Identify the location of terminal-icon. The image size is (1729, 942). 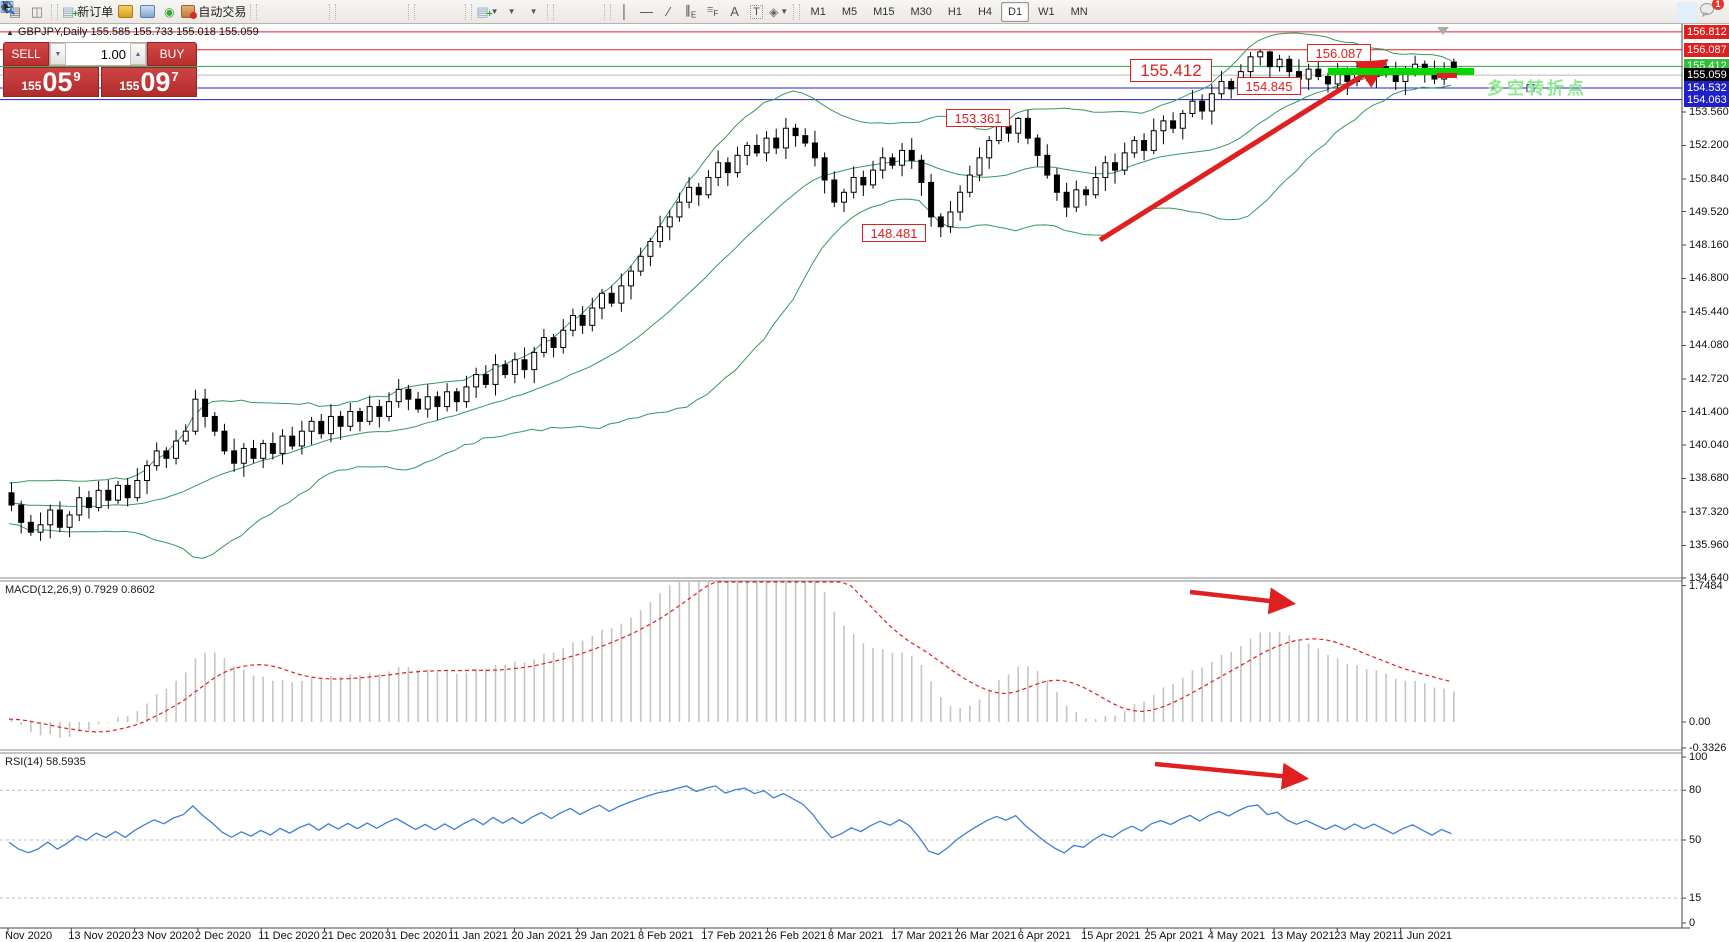
(147, 12).